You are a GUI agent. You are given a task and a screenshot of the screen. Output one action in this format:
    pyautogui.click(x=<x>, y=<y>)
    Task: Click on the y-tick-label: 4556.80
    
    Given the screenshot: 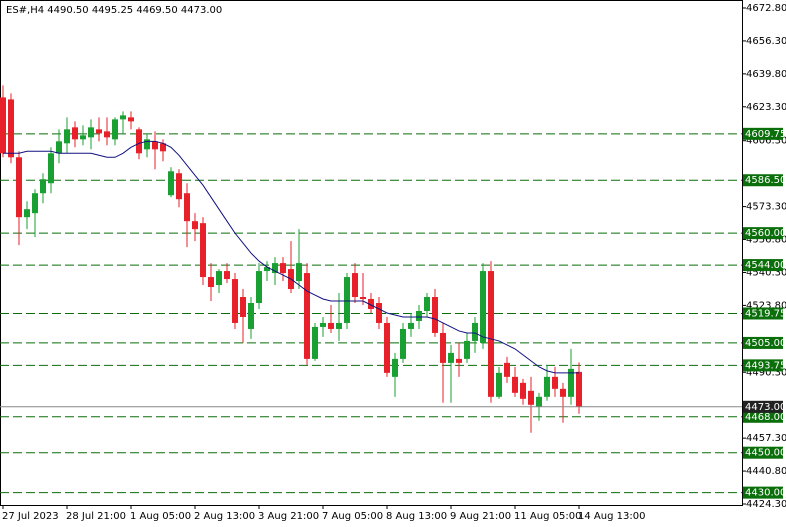 What is the action you would take?
    pyautogui.click(x=766, y=240)
    